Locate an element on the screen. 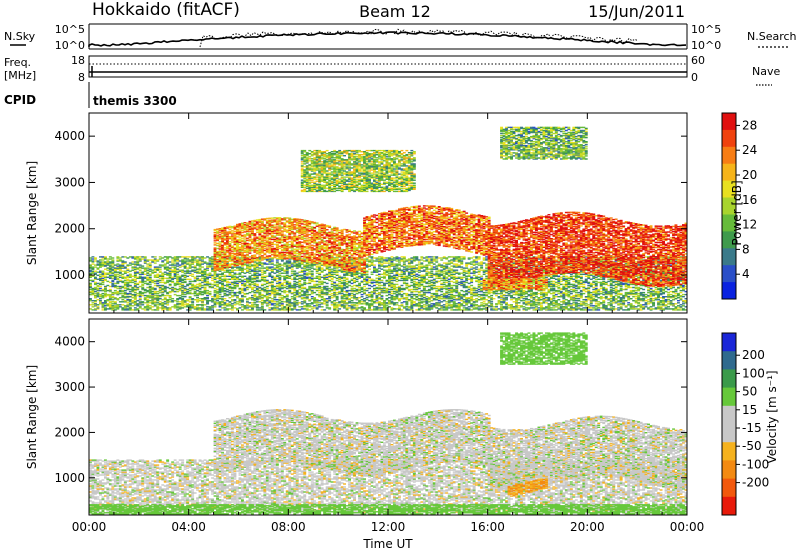 This screenshot has height=554, width=800. freq-tick-bottom: 8 is located at coordinates (81, 77).